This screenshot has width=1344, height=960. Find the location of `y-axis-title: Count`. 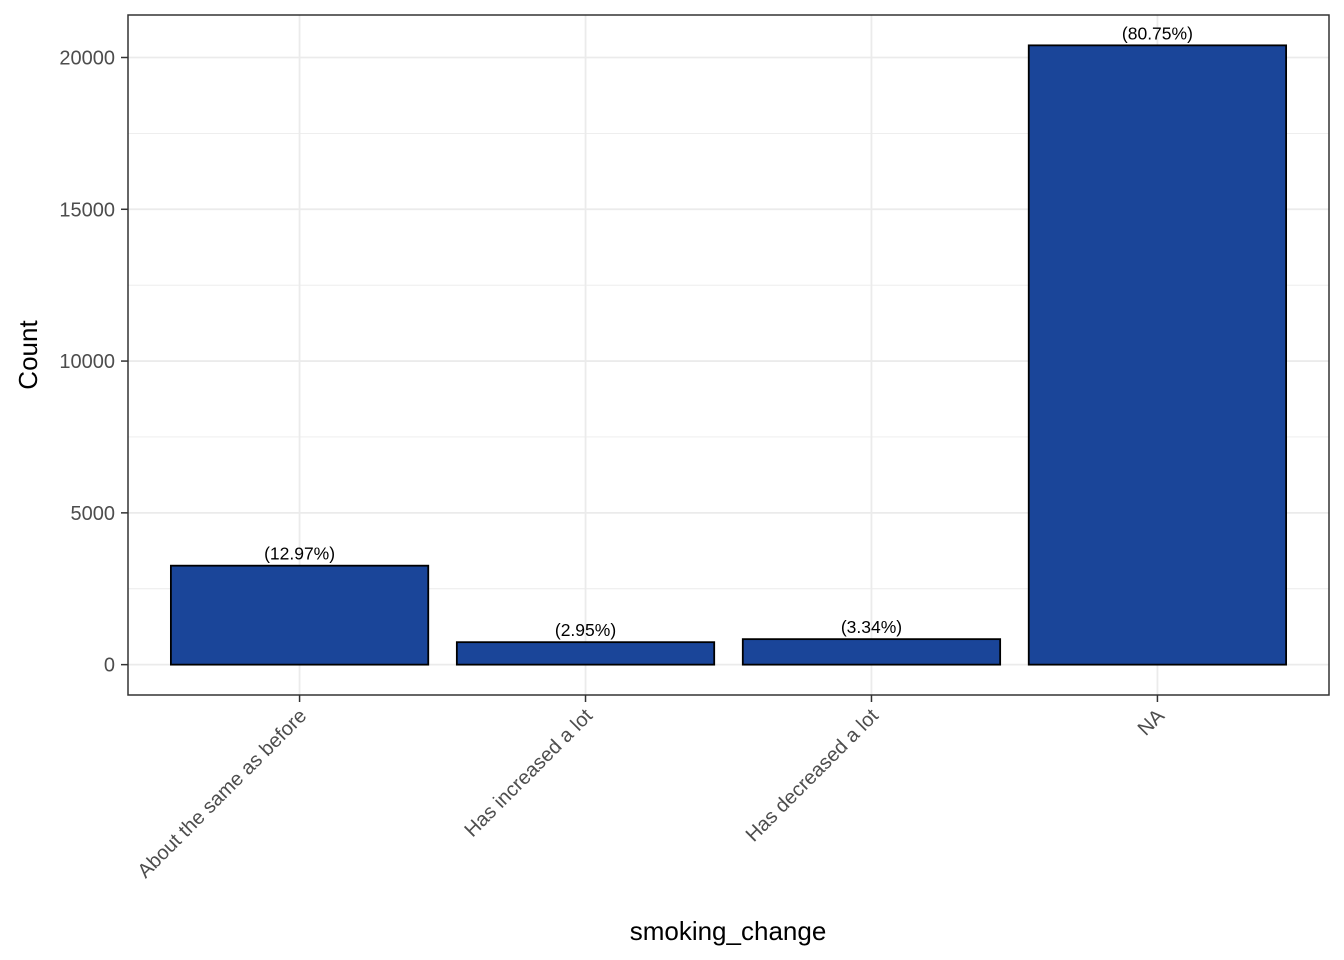

y-axis-title: Count is located at coordinates (28, 355).